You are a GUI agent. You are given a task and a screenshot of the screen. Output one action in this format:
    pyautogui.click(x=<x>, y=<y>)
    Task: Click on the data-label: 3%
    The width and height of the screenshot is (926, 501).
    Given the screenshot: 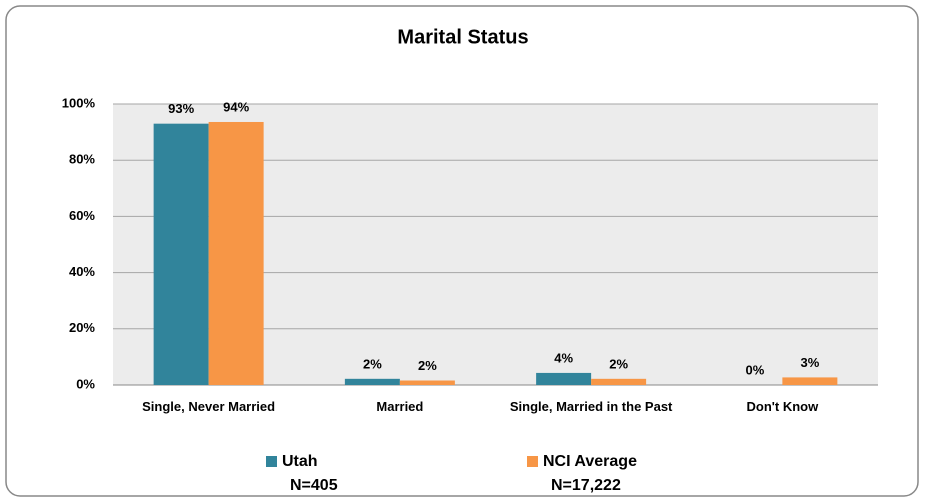 What is the action you would take?
    pyautogui.click(x=809, y=362)
    